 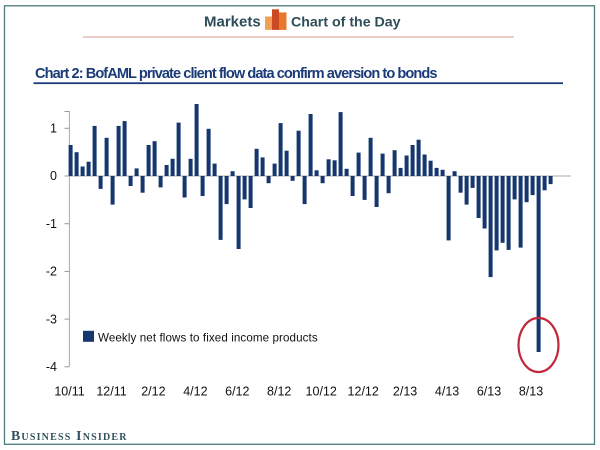 What do you see at coordinates (195, 392) in the screenshot?
I see `svg-text: 4/12` at bounding box center [195, 392].